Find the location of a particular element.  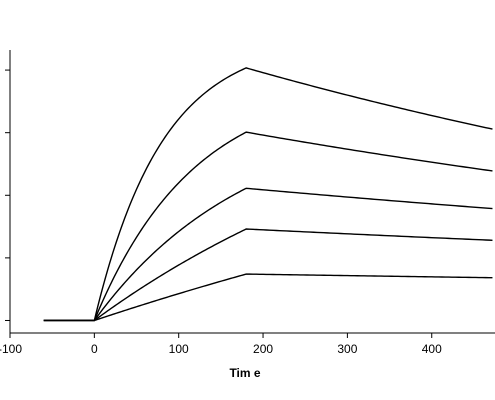

x-tick-label: 200 is located at coordinates (263, 349).